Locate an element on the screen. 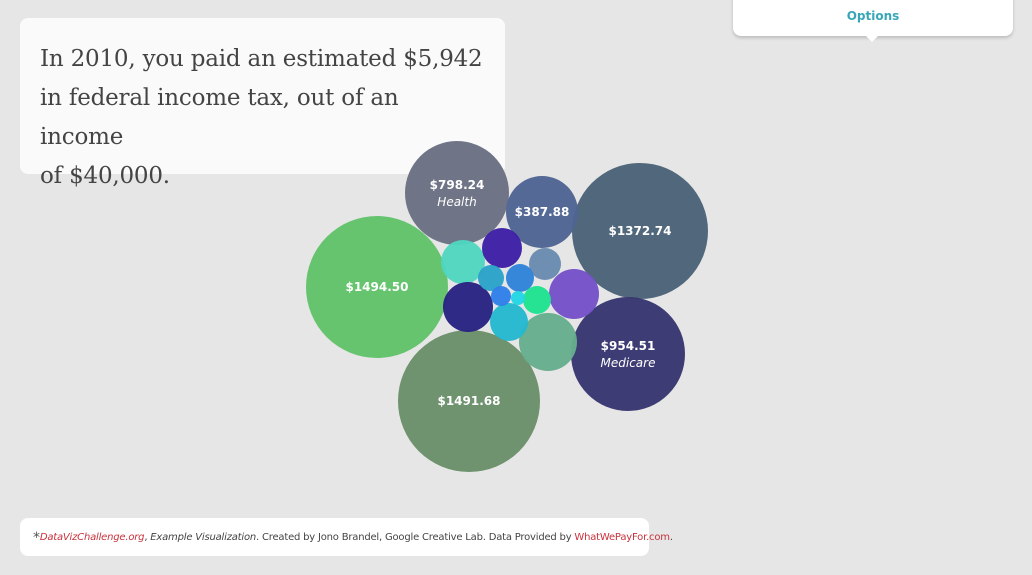 The height and width of the screenshot is (575, 1032). tax-summary-line-3: of $40,000. is located at coordinates (105, 176).